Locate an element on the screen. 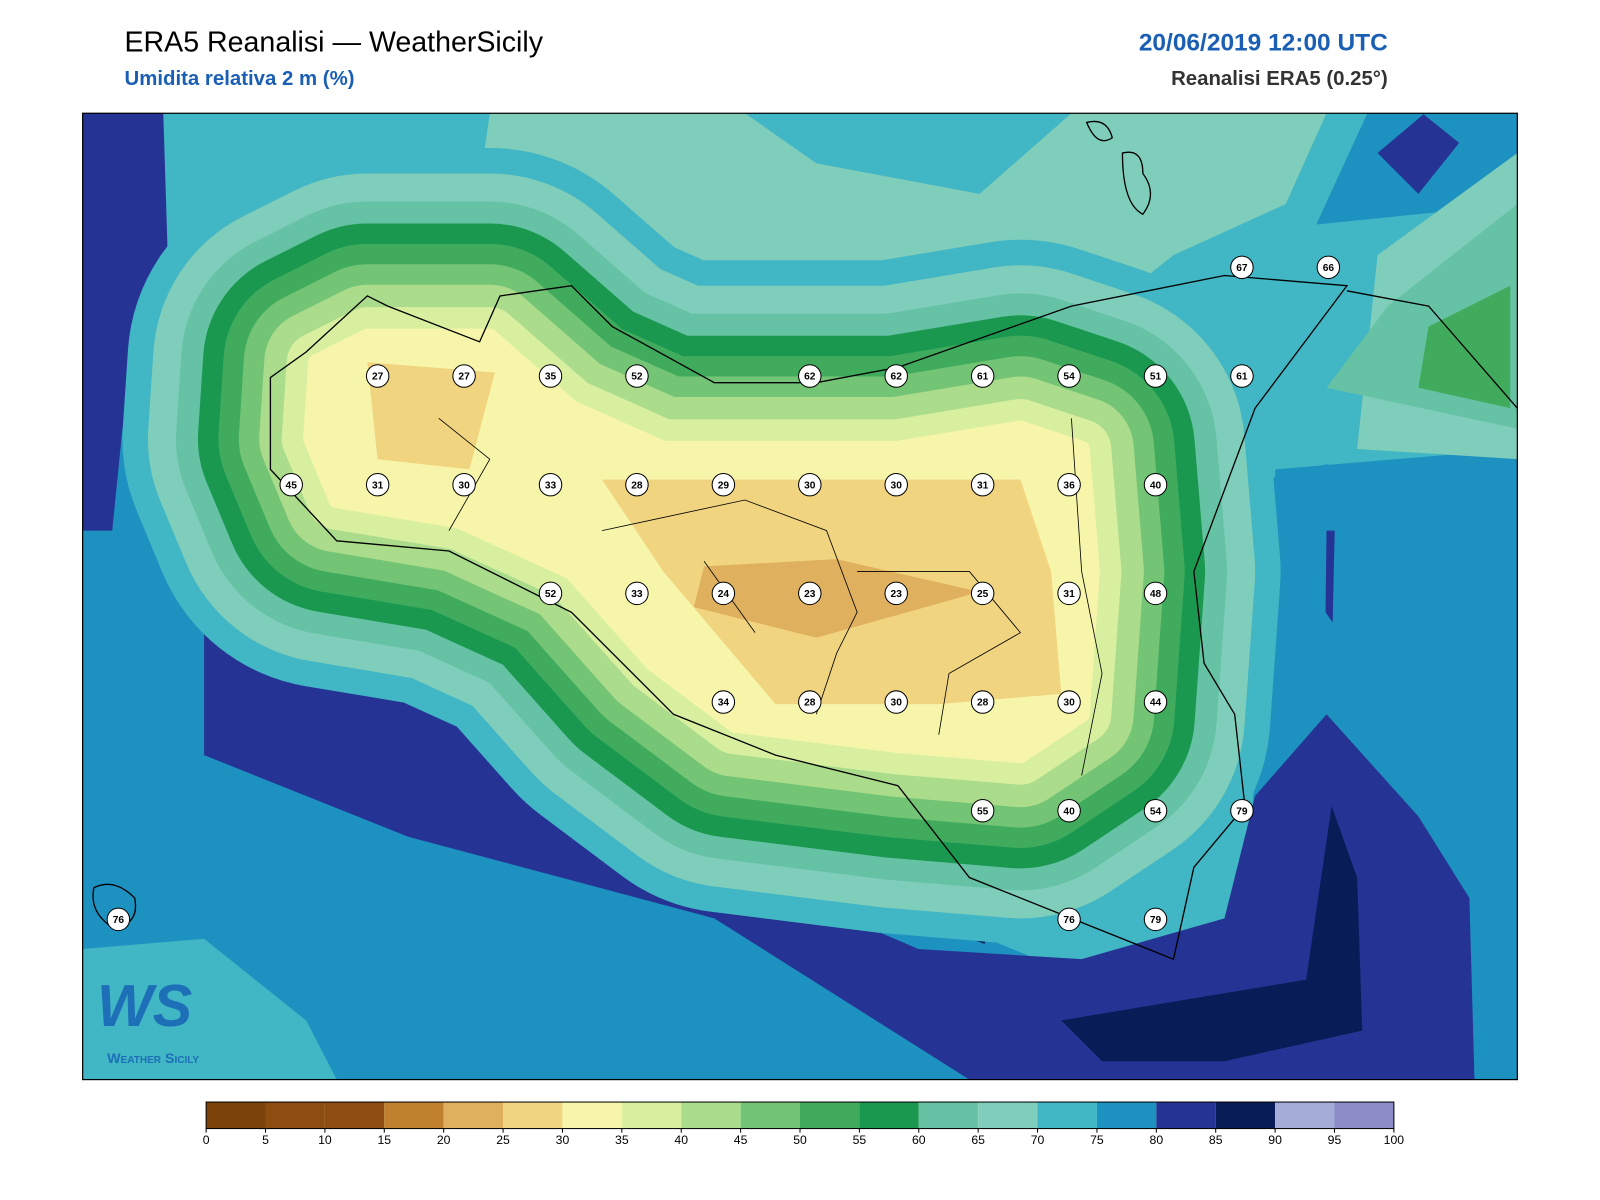  station-value: 67 is located at coordinates (1242, 268).